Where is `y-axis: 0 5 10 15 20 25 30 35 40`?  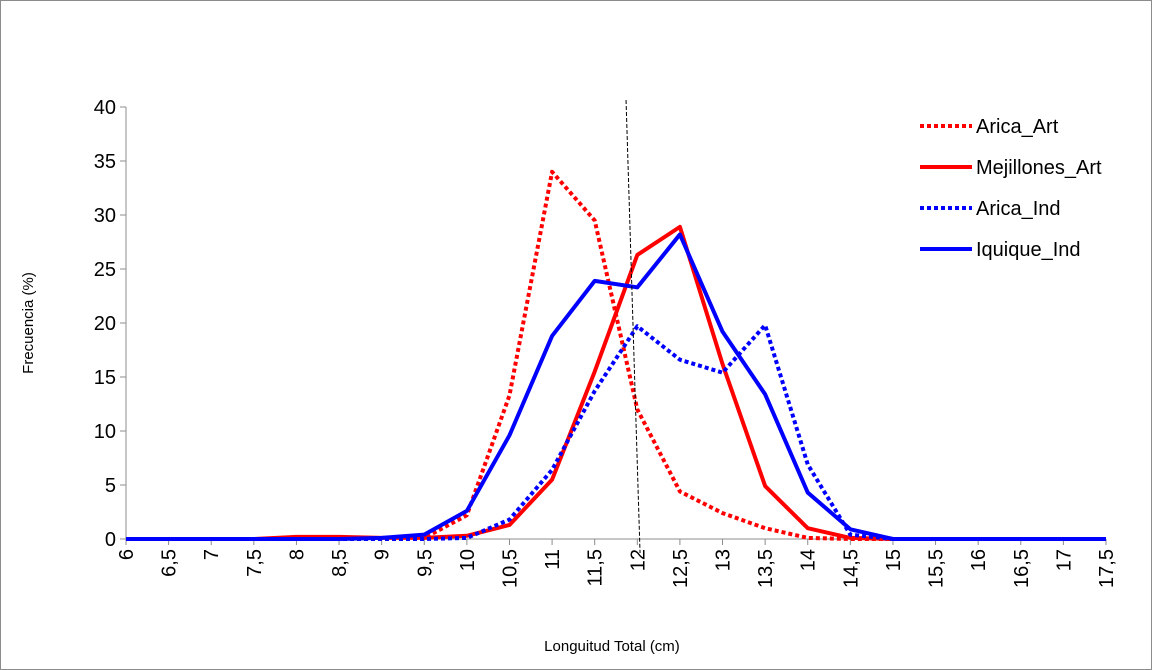
y-axis: 0 5 10 15 20 25 30 35 40 is located at coordinates (110, 324).